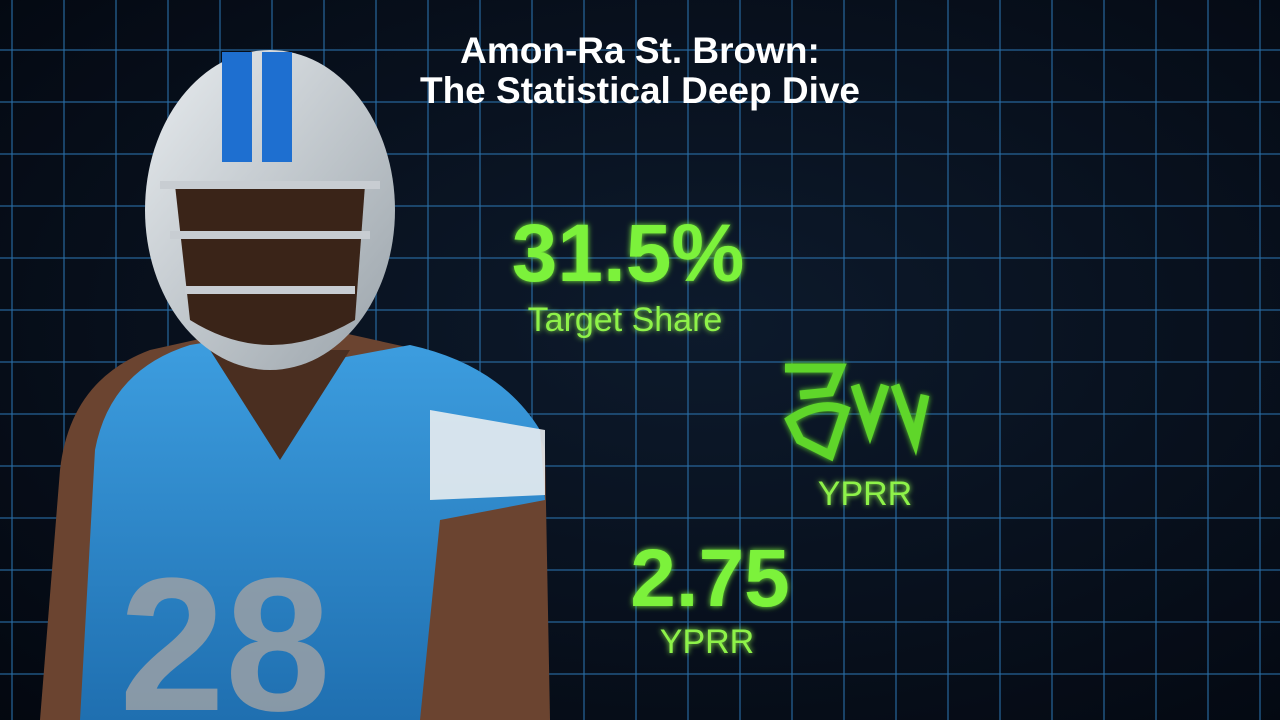 The height and width of the screenshot is (720, 1280). I want to click on face, so click(270, 265).